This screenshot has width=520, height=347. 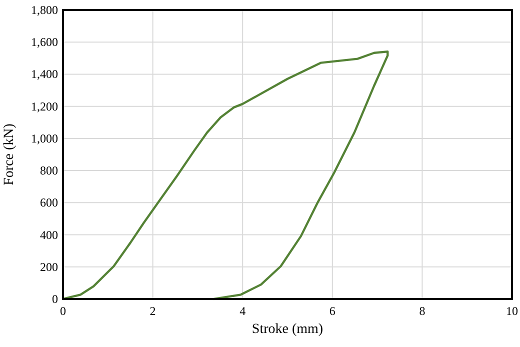 I want to click on y-tick-label: 1,800, so click(x=44, y=10).